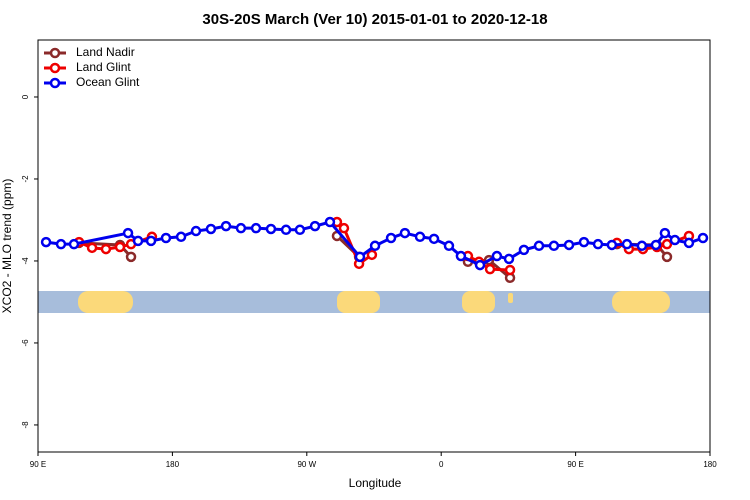 This screenshot has height=500, width=750. Describe the element at coordinates (103, 67) in the screenshot. I see `legend-label: Land Glint` at that location.